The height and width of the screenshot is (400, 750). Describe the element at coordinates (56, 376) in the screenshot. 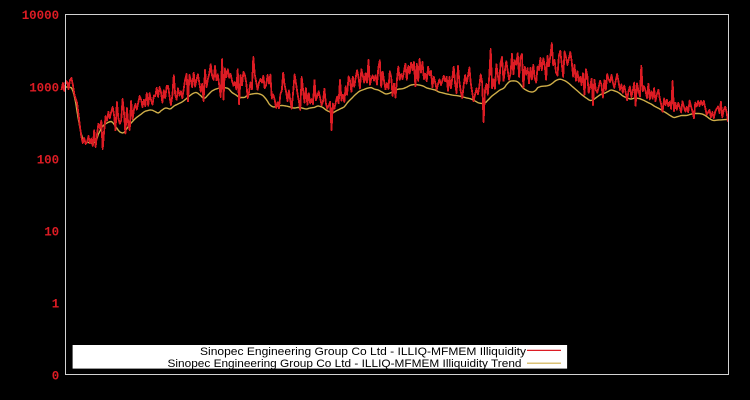

I see `svg-text: 0` at that location.